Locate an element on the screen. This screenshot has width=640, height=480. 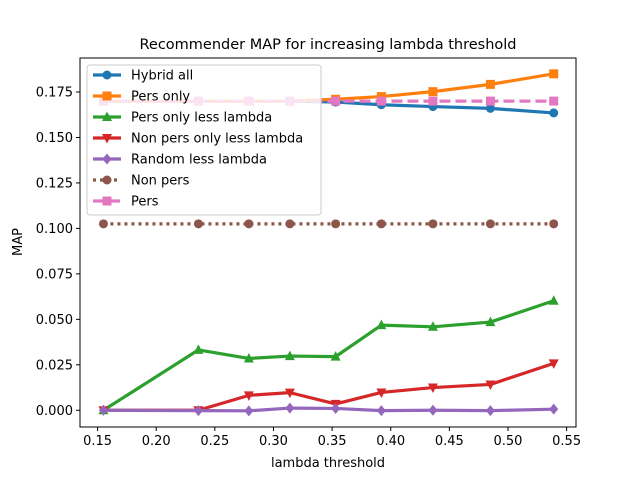
x-axis-ticks: 0.15 0.20 0.25 0.30 0.35 0.40 0.45 0.50 0.55 is located at coordinates (332, 438).